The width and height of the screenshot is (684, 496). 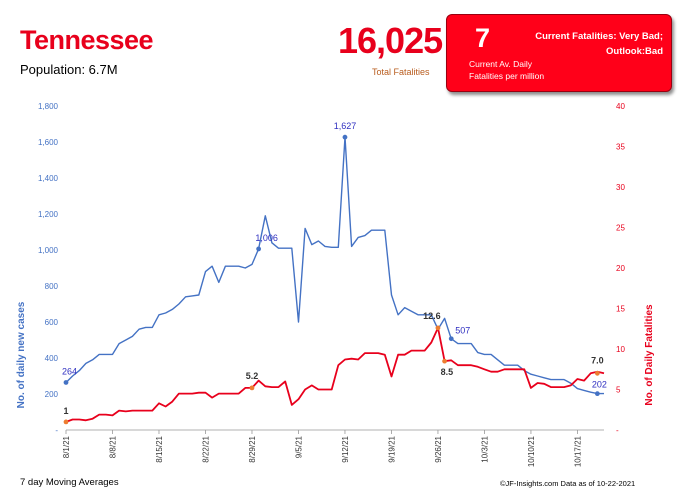 I want to click on x-tick-label: 8/29/21, so click(x=252, y=448).